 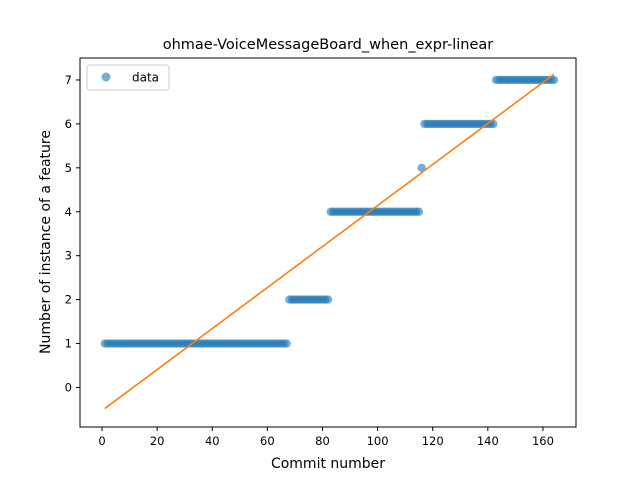 What do you see at coordinates (328, 464) in the screenshot?
I see `x-axis-label: Commit number` at bounding box center [328, 464].